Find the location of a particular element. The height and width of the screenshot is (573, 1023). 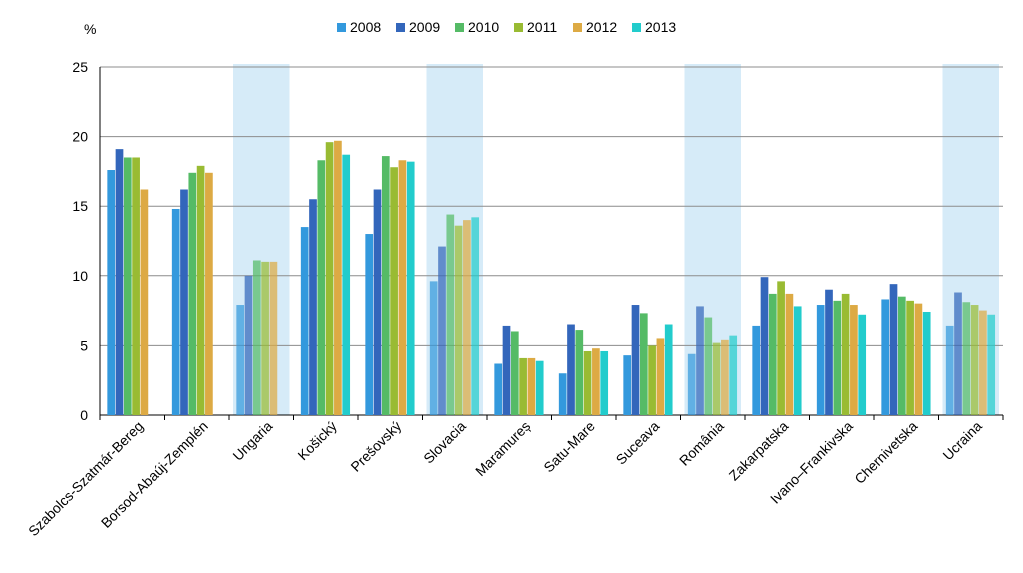

y-tick-label: 25 is located at coordinates (80, 67).